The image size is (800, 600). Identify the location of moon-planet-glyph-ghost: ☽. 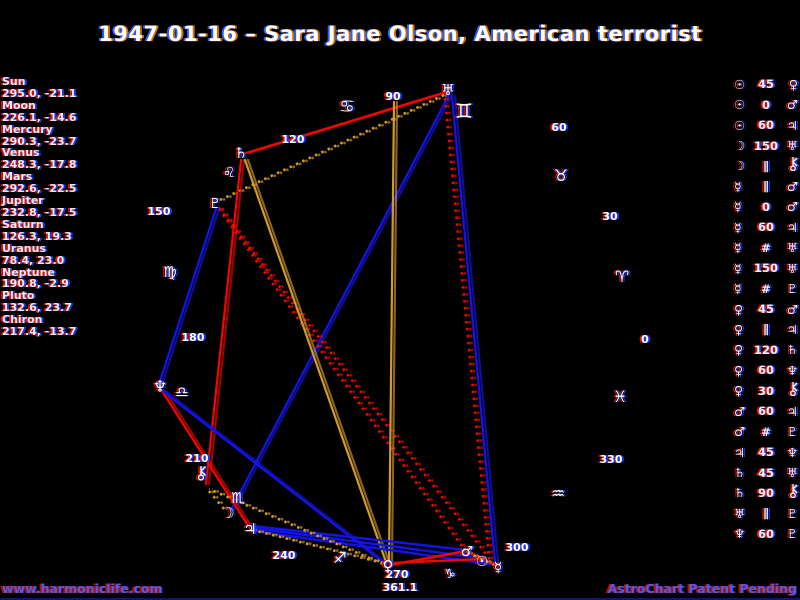
(229, 513).